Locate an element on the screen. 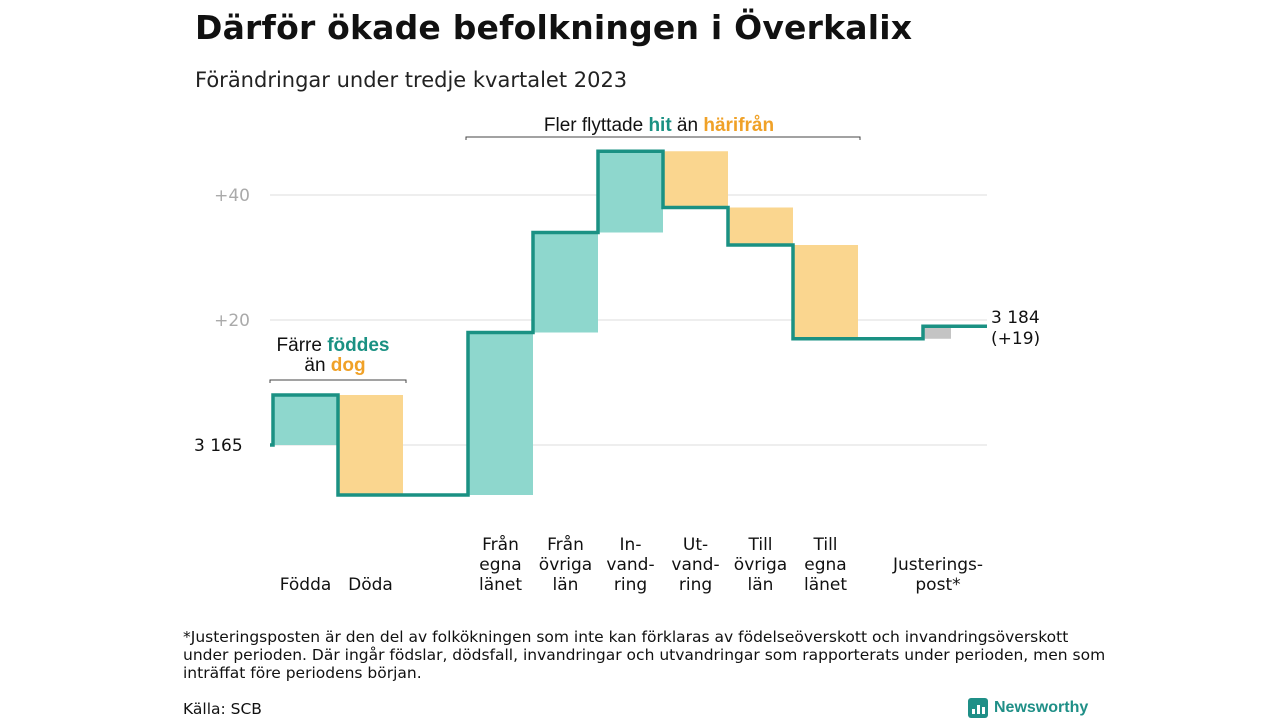 The width and height of the screenshot is (1280, 720). end-value-label-1: (+19) is located at coordinates (1015, 339).